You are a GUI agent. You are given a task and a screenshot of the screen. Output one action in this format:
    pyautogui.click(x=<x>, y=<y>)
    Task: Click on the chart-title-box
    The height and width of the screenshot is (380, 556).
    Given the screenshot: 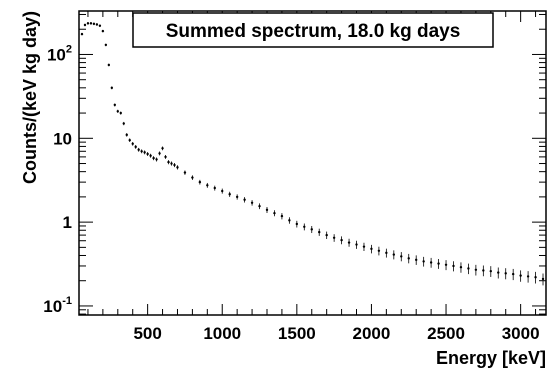 What is the action you would take?
    pyautogui.click(x=313, y=30)
    